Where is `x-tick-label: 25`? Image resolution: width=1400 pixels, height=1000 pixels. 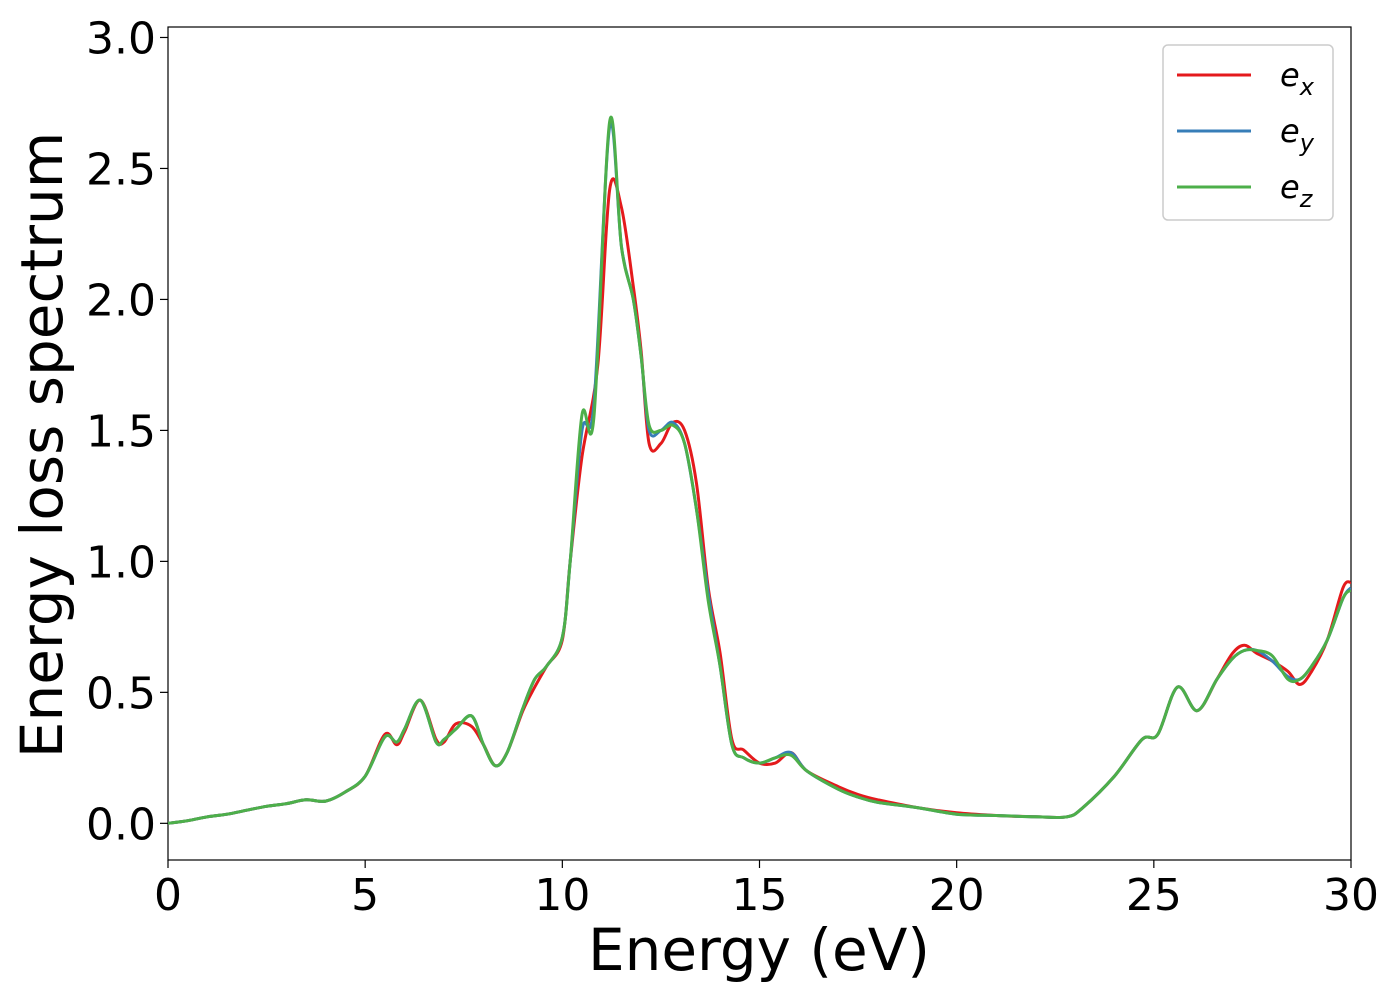
x-tick-label: 25 is located at coordinates (1154, 895).